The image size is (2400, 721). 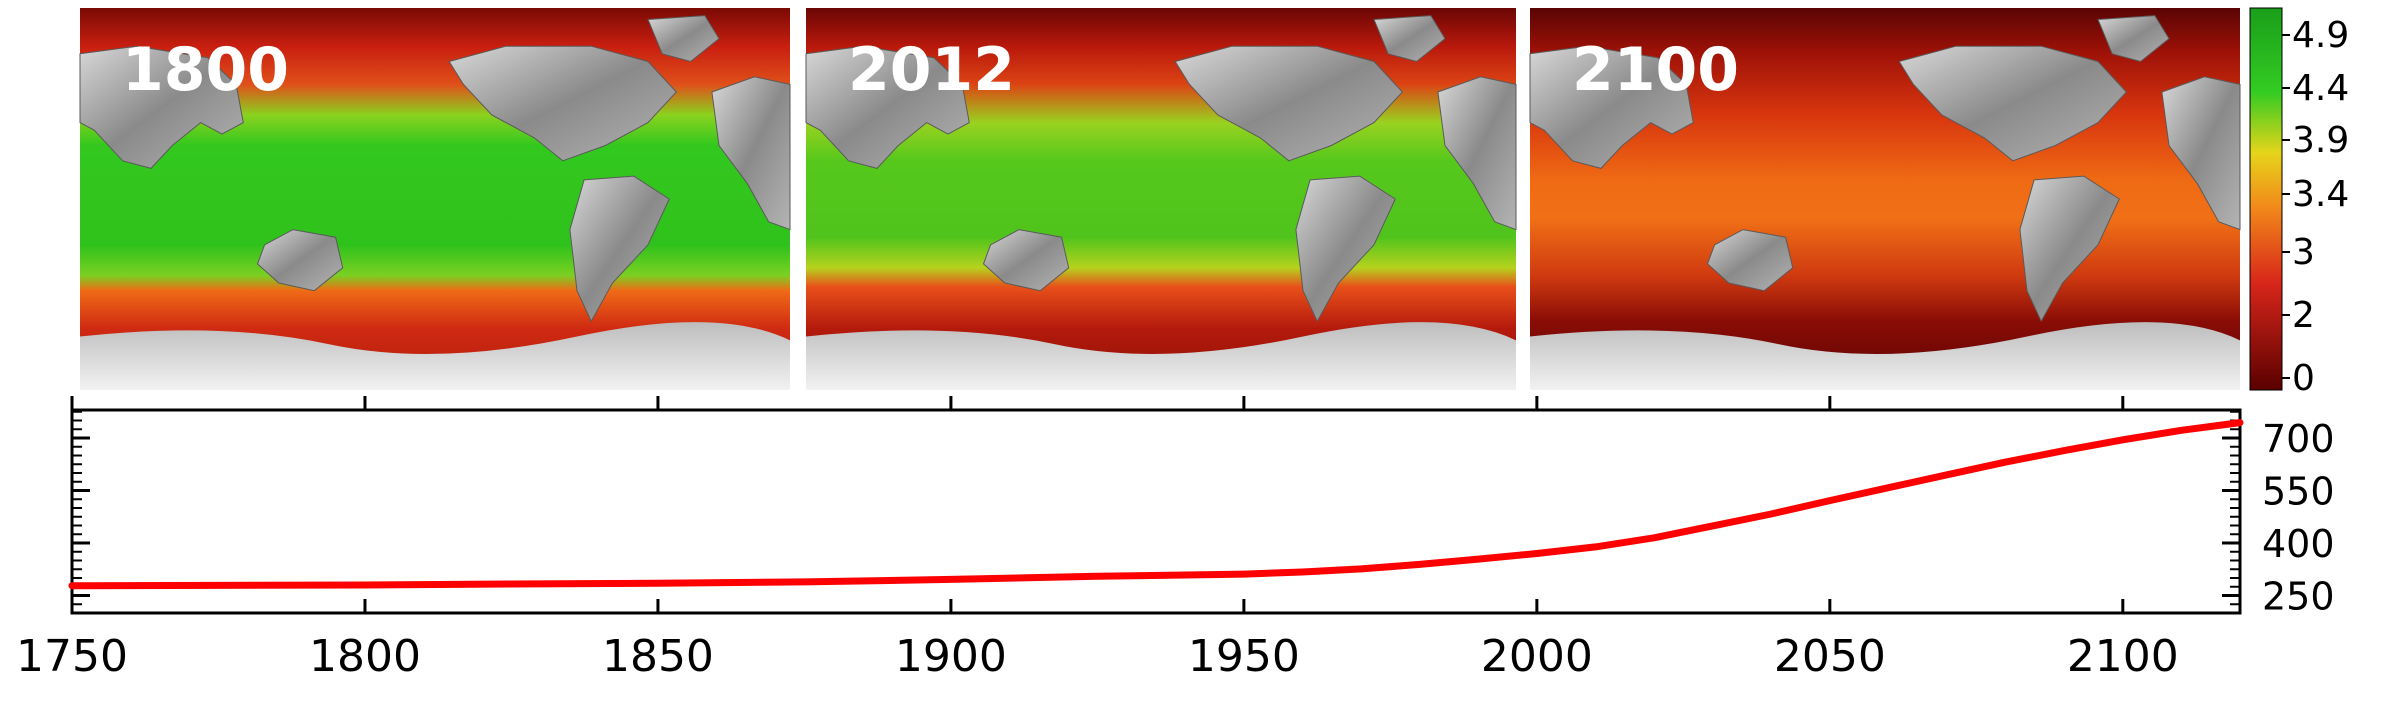 What do you see at coordinates (2303, 378) in the screenshot?
I see `colorbar-tick-label: 0` at bounding box center [2303, 378].